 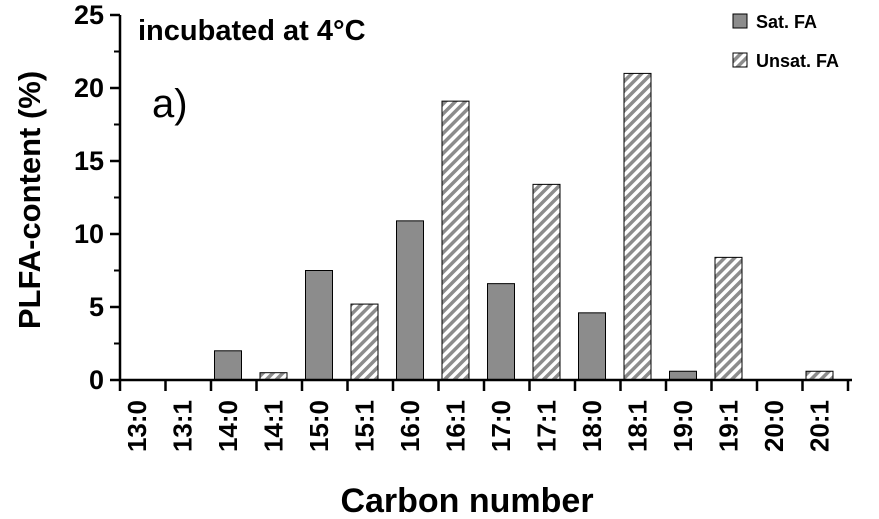 What do you see at coordinates (729, 426) in the screenshot?
I see `x-tick-label: 19:1` at bounding box center [729, 426].